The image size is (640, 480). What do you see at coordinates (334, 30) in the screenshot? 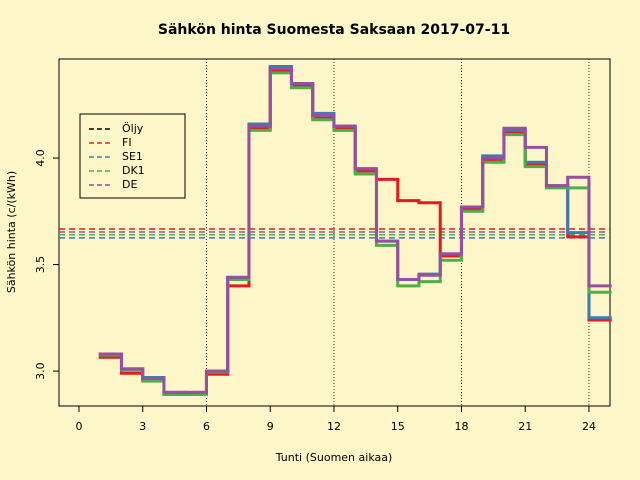
I see `chart-title: Sähkön hinta Suomesta Saksaan 2017-07-11` at bounding box center [334, 30].